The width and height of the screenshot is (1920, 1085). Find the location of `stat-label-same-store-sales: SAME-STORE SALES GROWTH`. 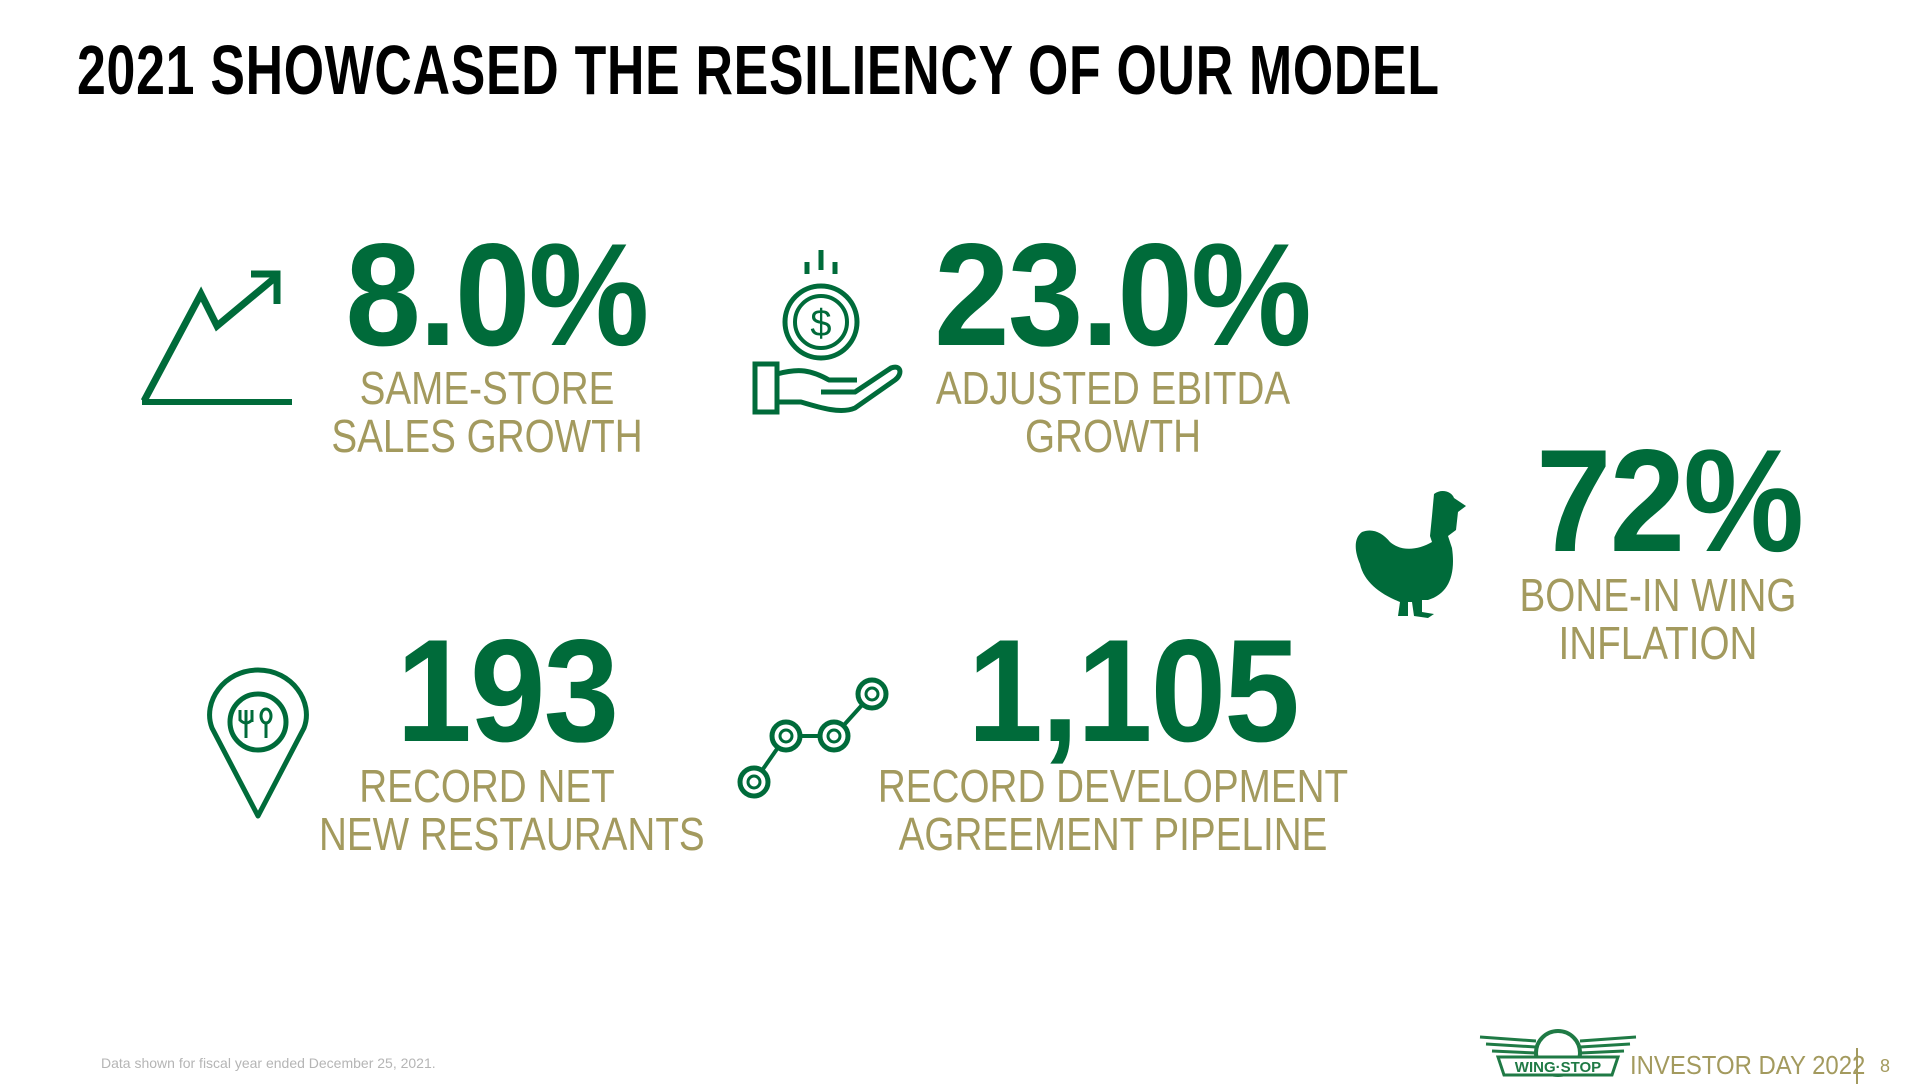

stat-label-same-store-sales: SAME-STORE SALES GROWTH is located at coordinates (487, 412).